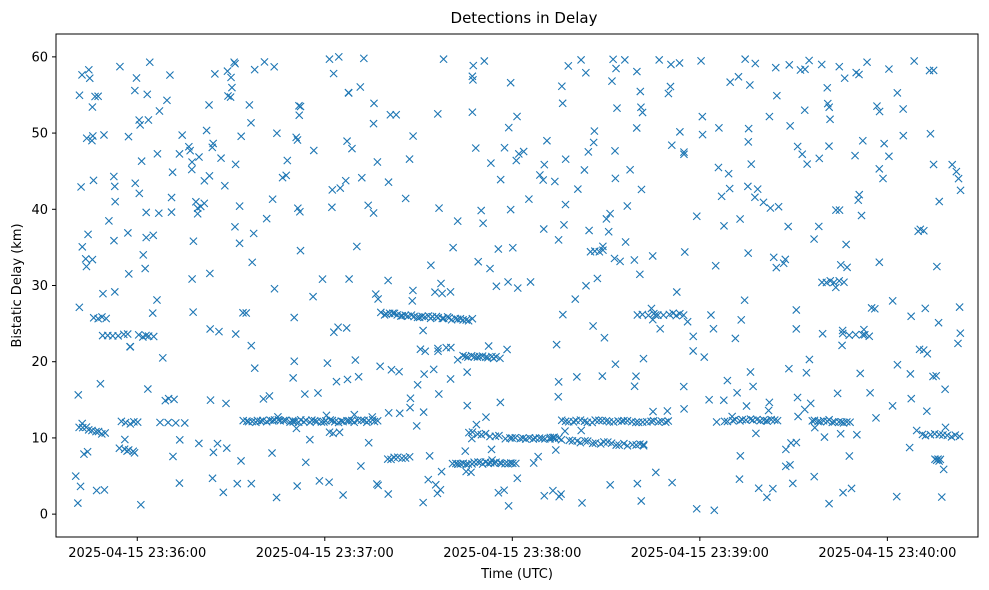 The height and width of the screenshot is (590, 989). I want to click on y-tick-label: 60, so click(39, 57).